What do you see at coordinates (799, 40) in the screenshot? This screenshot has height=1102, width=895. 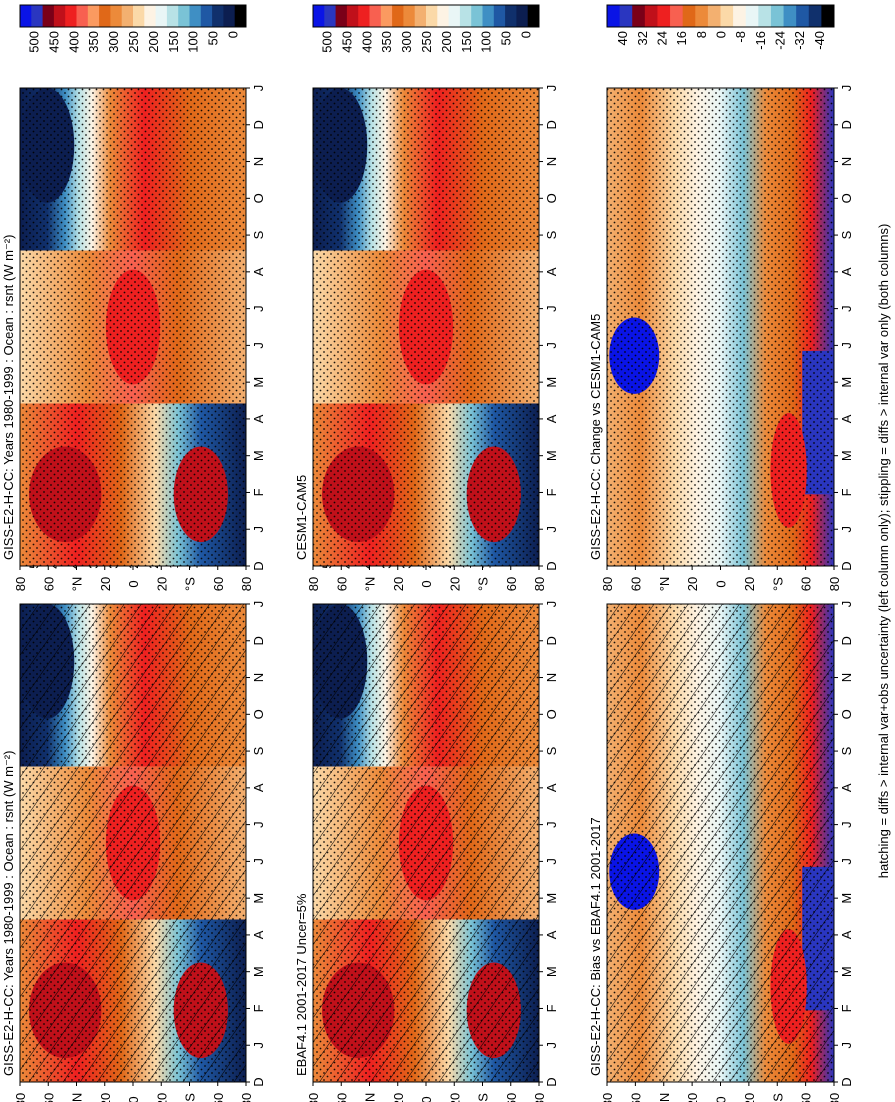 I see `colorbar-label: -32` at bounding box center [799, 40].